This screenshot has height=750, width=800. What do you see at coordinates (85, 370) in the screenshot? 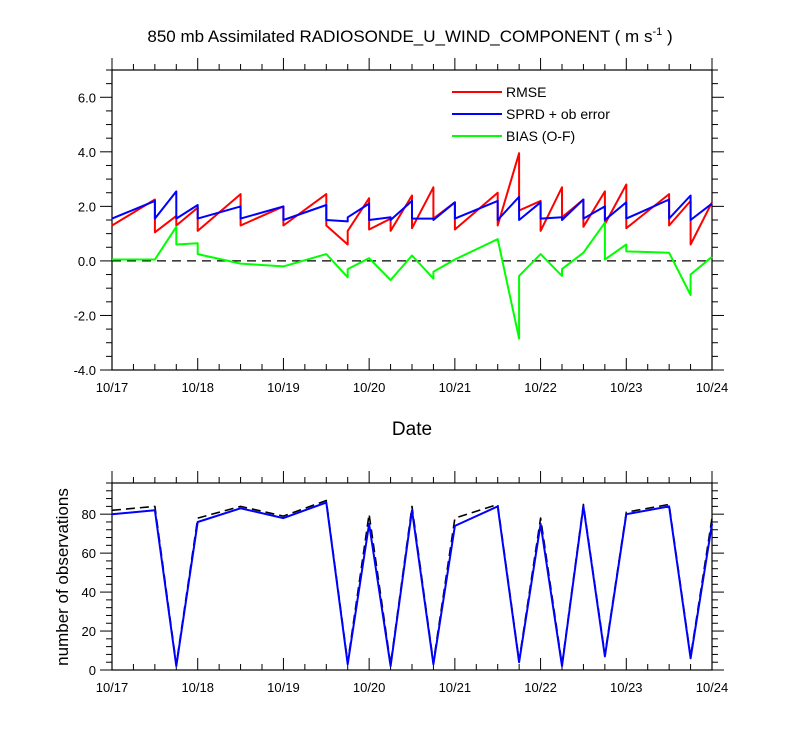
I see `y-tick-label: -4.0` at bounding box center [85, 370].